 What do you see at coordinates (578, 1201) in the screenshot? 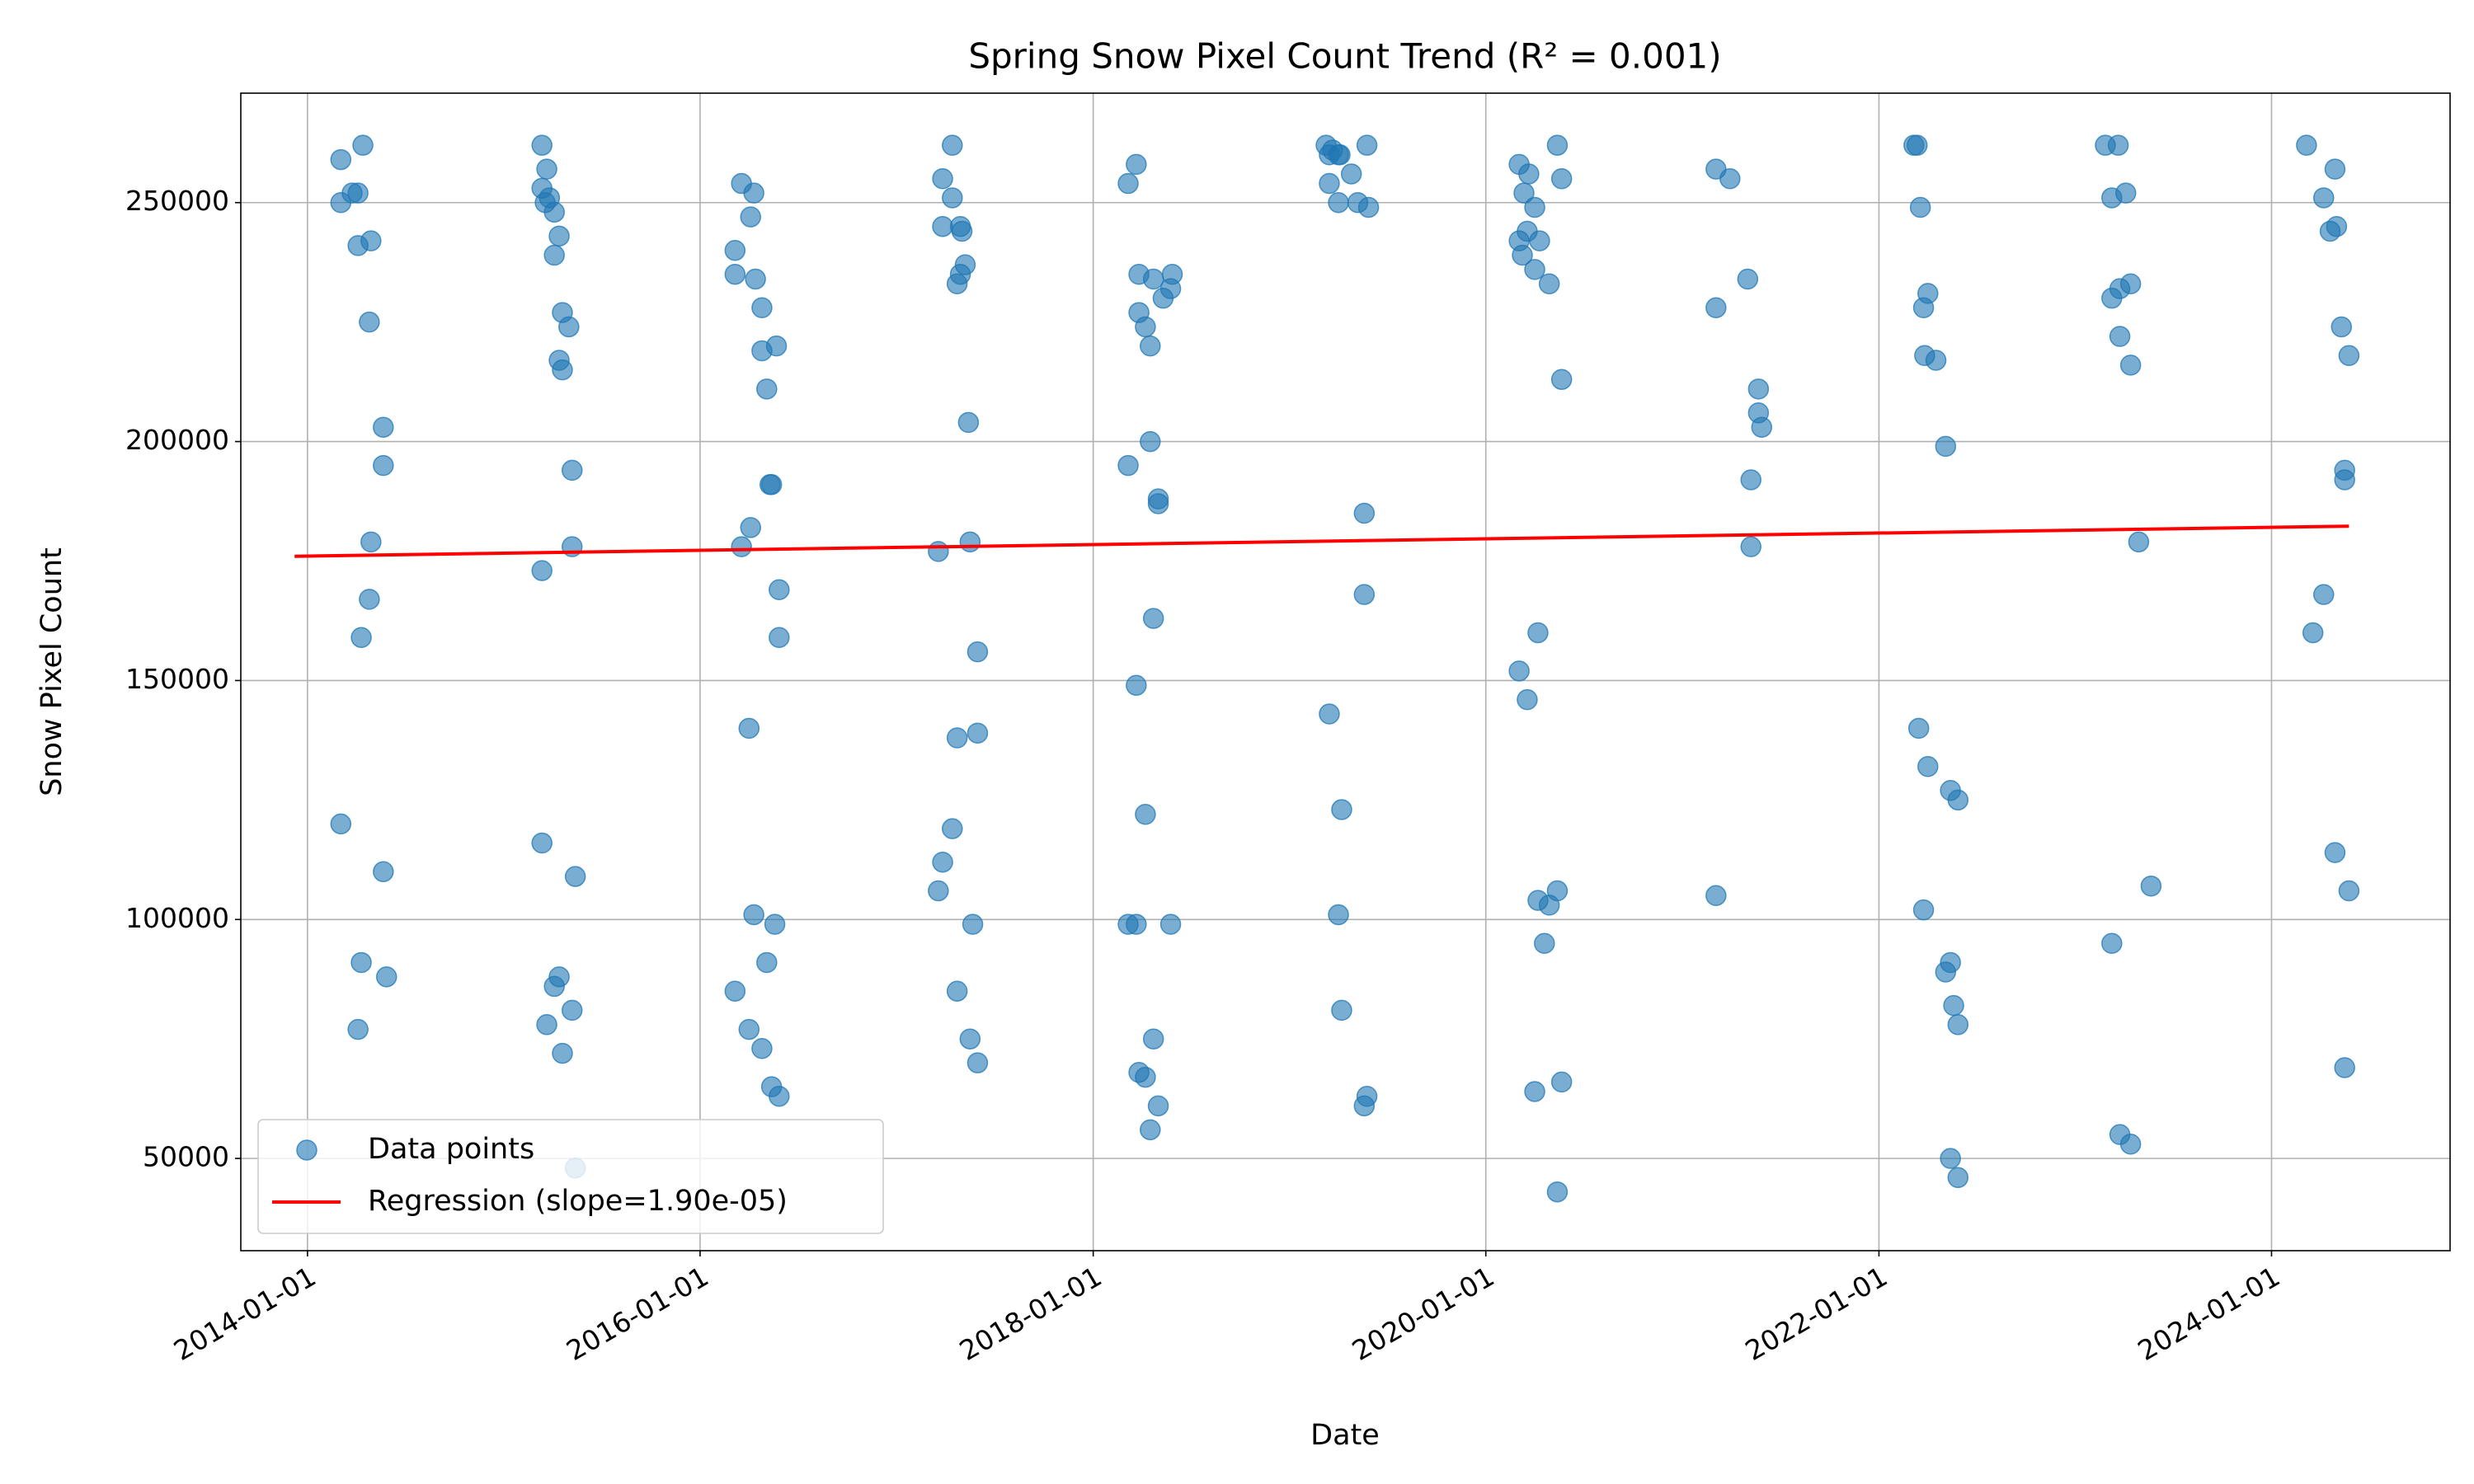
I see `legend-label: Regression (slope=1.90e-05)` at bounding box center [578, 1201].